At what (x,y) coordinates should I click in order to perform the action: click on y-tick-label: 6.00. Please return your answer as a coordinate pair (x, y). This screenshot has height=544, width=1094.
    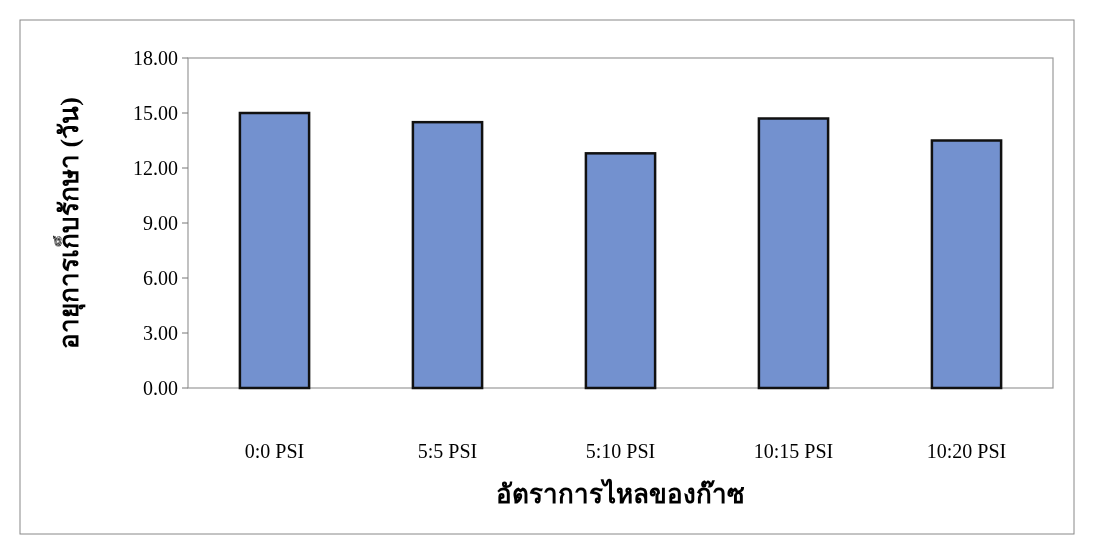
    Looking at the image, I should click on (160, 278).